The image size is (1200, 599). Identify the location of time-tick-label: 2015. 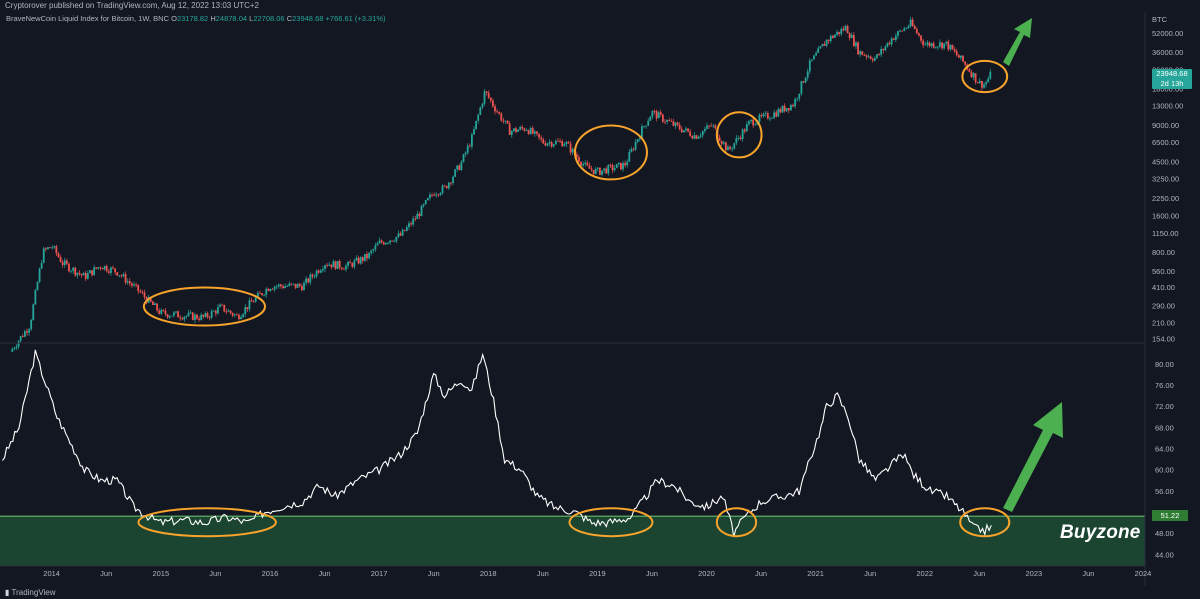
(160, 573).